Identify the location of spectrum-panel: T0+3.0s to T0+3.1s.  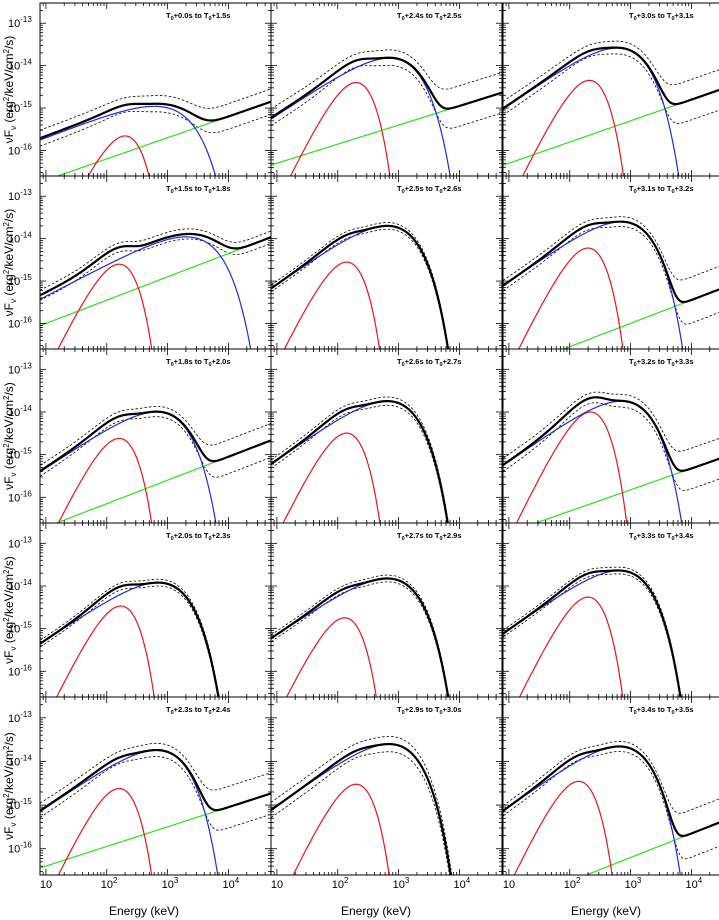
(610, 89).